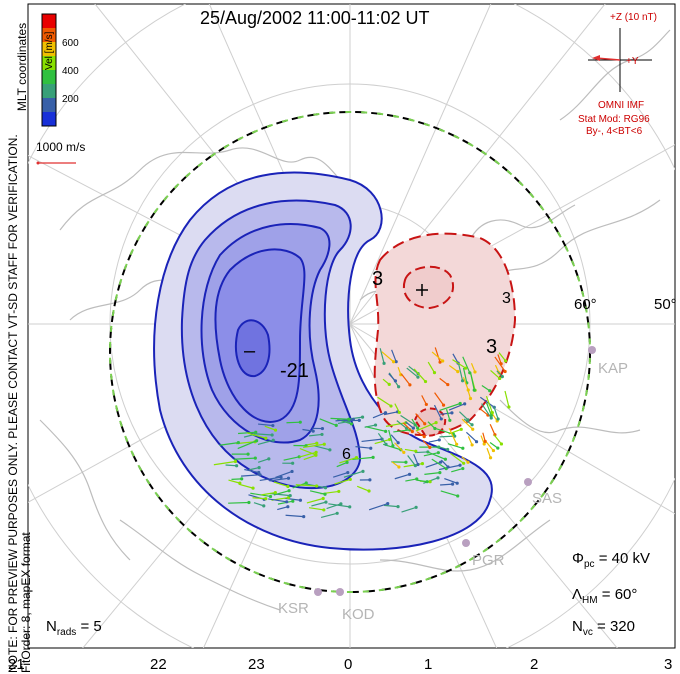 The height and width of the screenshot is (674, 680). What do you see at coordinates (70, 99) in the screenshot?
I see `colorbar-tick-200: 200` at bounding box center [70, 99].